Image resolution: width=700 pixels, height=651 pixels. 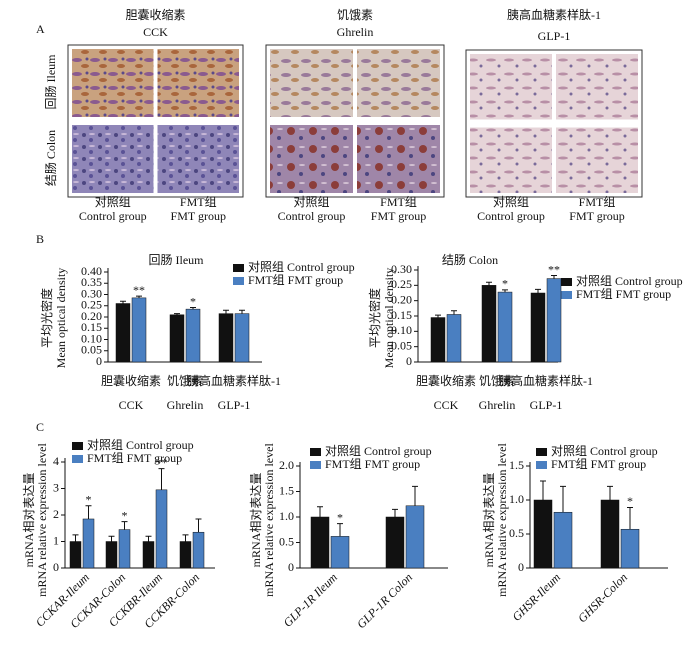 What do you see at coordinates (597, 202) in the screenshot?
I see `group-label: FMT组` at bounding box center [597, 202].